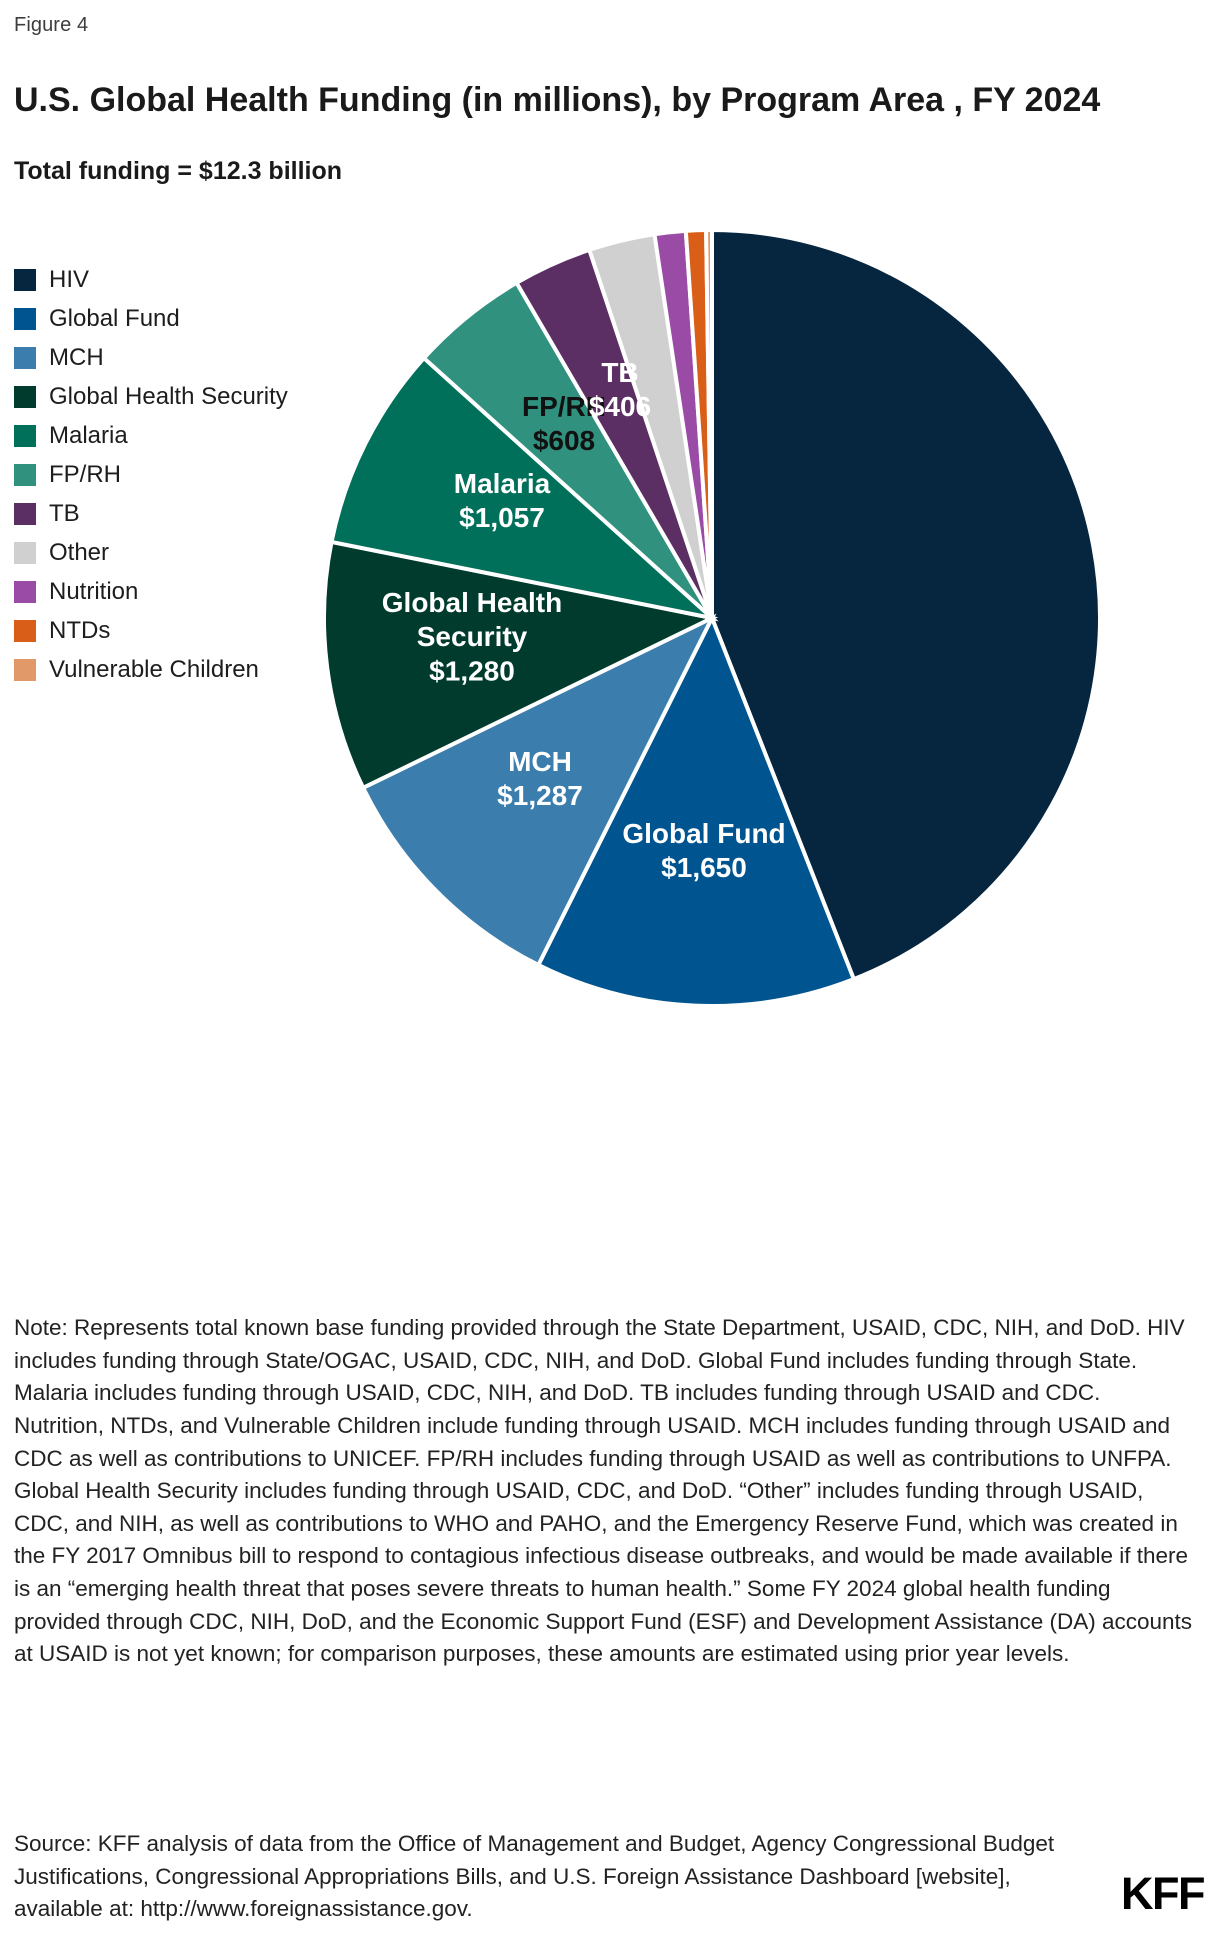 This screenshot has width=1220, height=1938. I want to click on legend-item-label: TB, so click(64, 513).